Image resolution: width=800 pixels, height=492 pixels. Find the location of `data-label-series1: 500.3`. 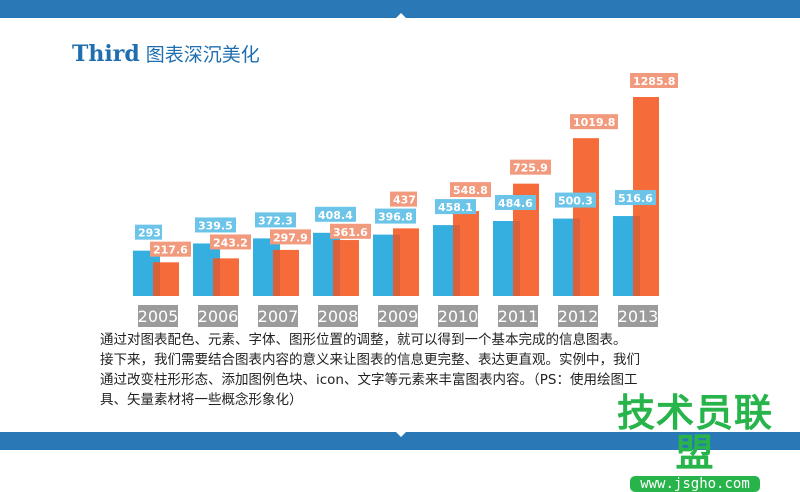

data-label-series1: 500.3 is located at coordinates (575, 201).